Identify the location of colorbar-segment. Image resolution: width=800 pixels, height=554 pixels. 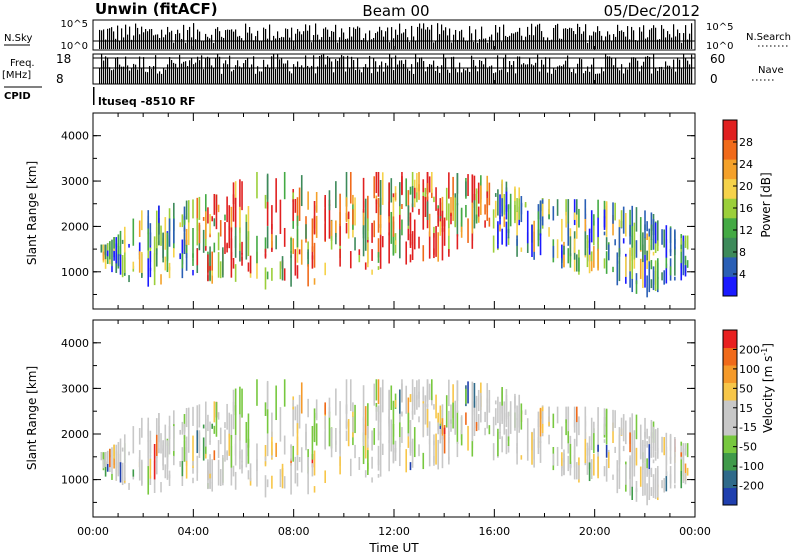
(730, 356).